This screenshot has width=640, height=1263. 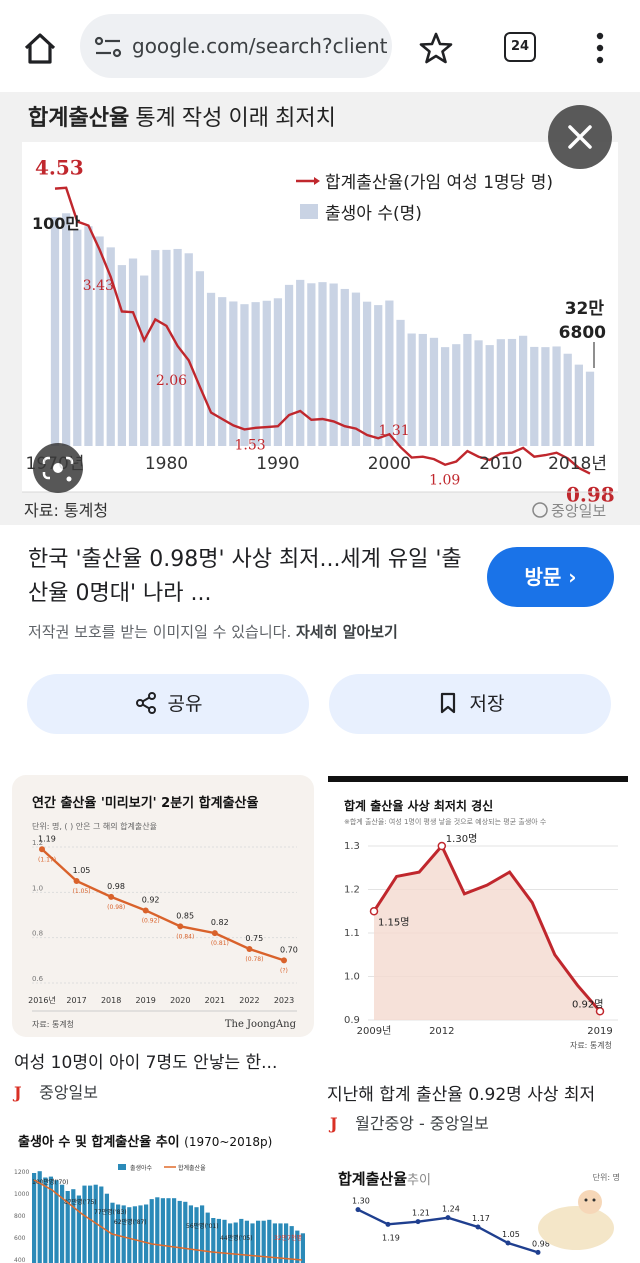 What do you see at coordinates (591, 1045) in the screenshot?
I see `thumb-src-2: 자료: 통계청` at bounding box center [591, 1045].